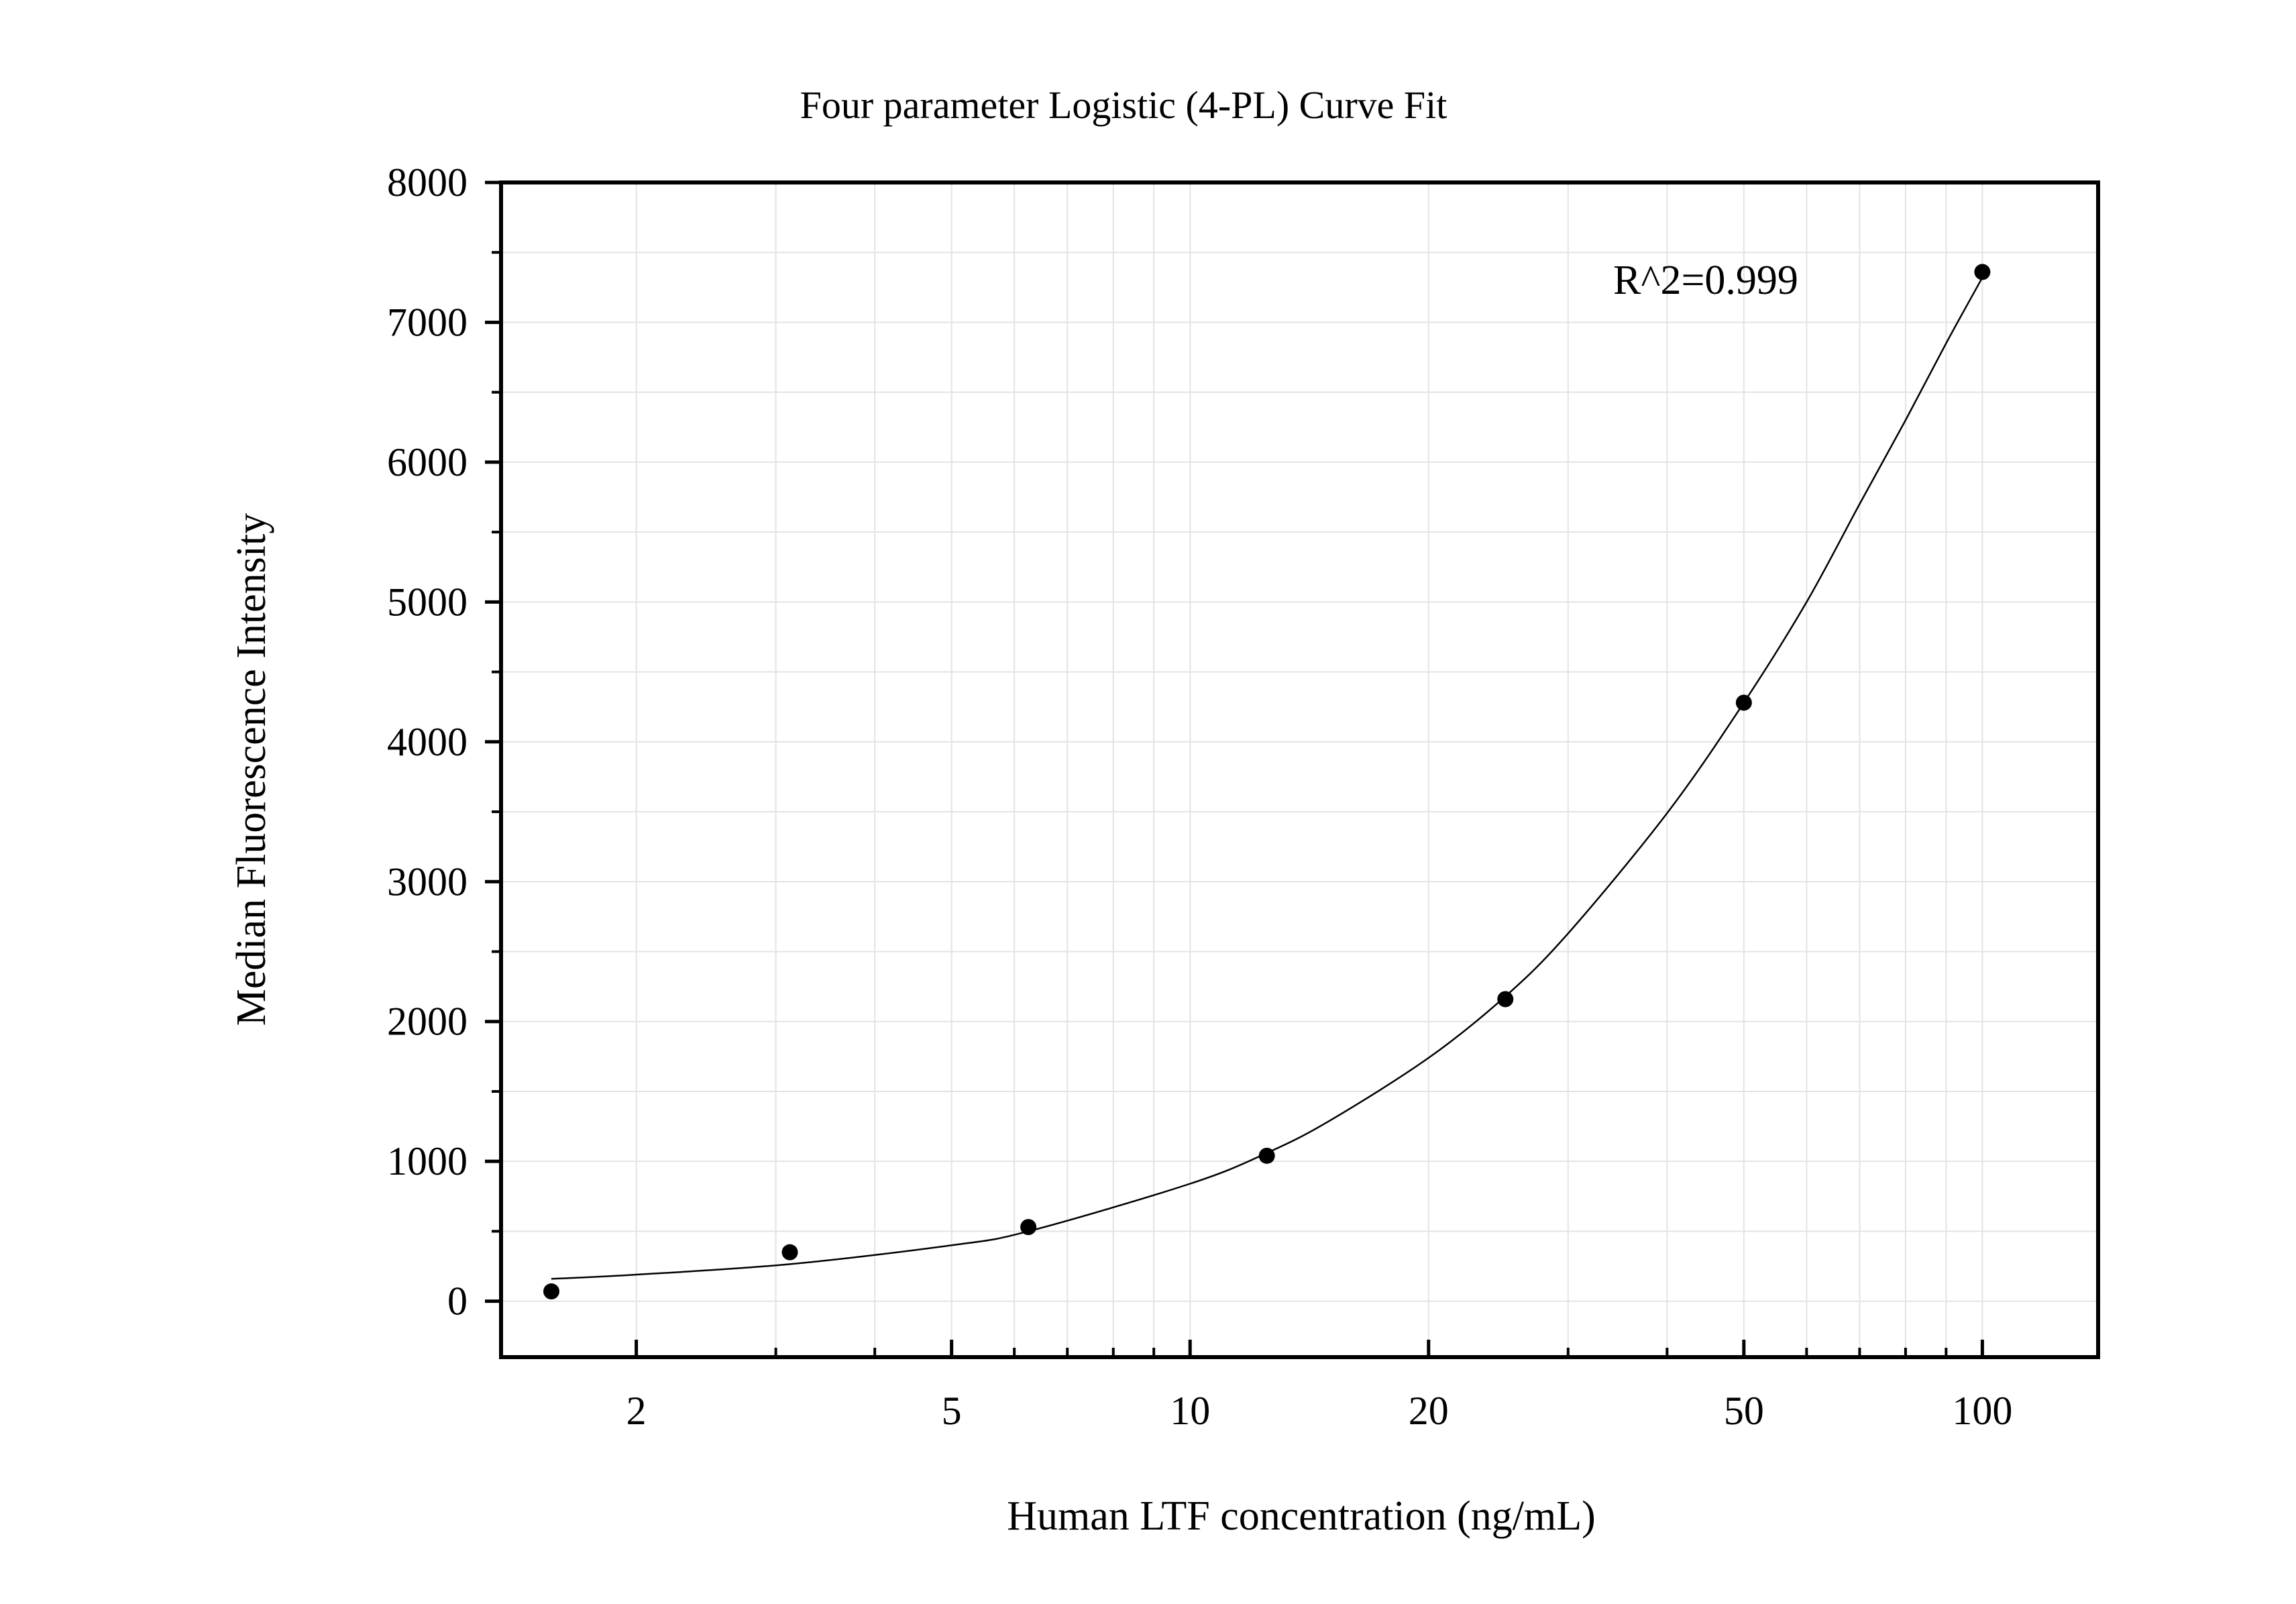 The height and width of the screenshot is (1604, 2296). I want to click on x-axis-label: Human LTF concentration (ng/mL), so click(1301, 1516).